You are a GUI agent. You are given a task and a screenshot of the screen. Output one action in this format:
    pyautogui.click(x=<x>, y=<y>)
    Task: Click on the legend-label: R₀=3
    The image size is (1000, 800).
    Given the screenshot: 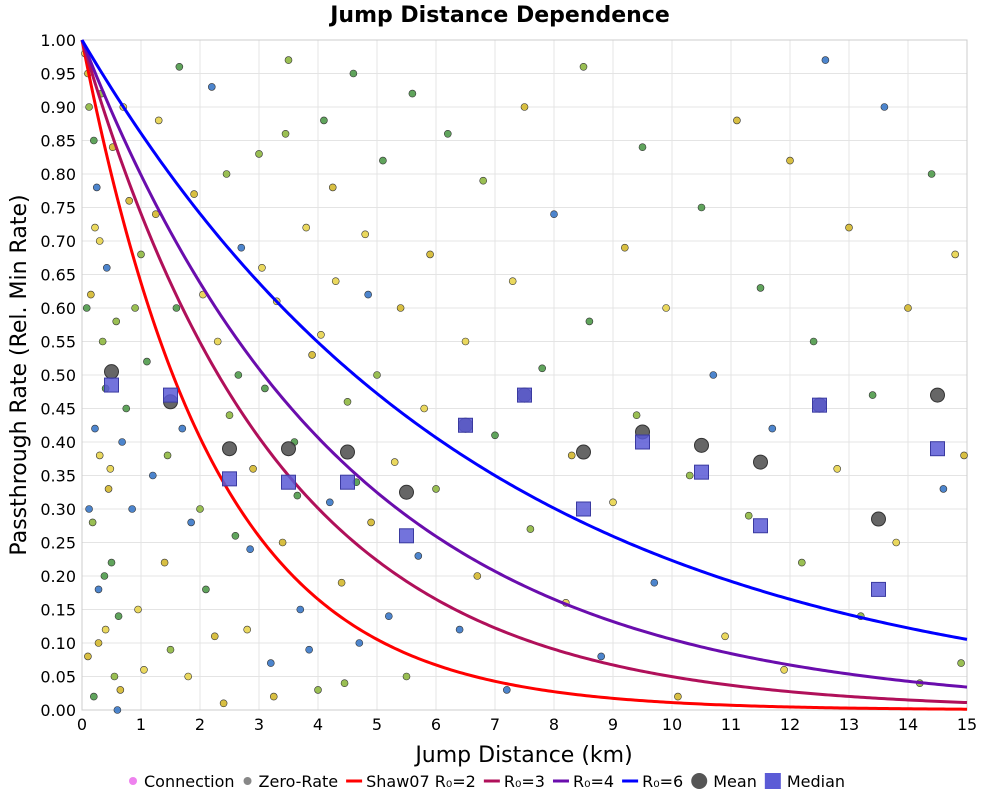 What is the action you would take?
    pyautogui.click(x=524, y=781)
    